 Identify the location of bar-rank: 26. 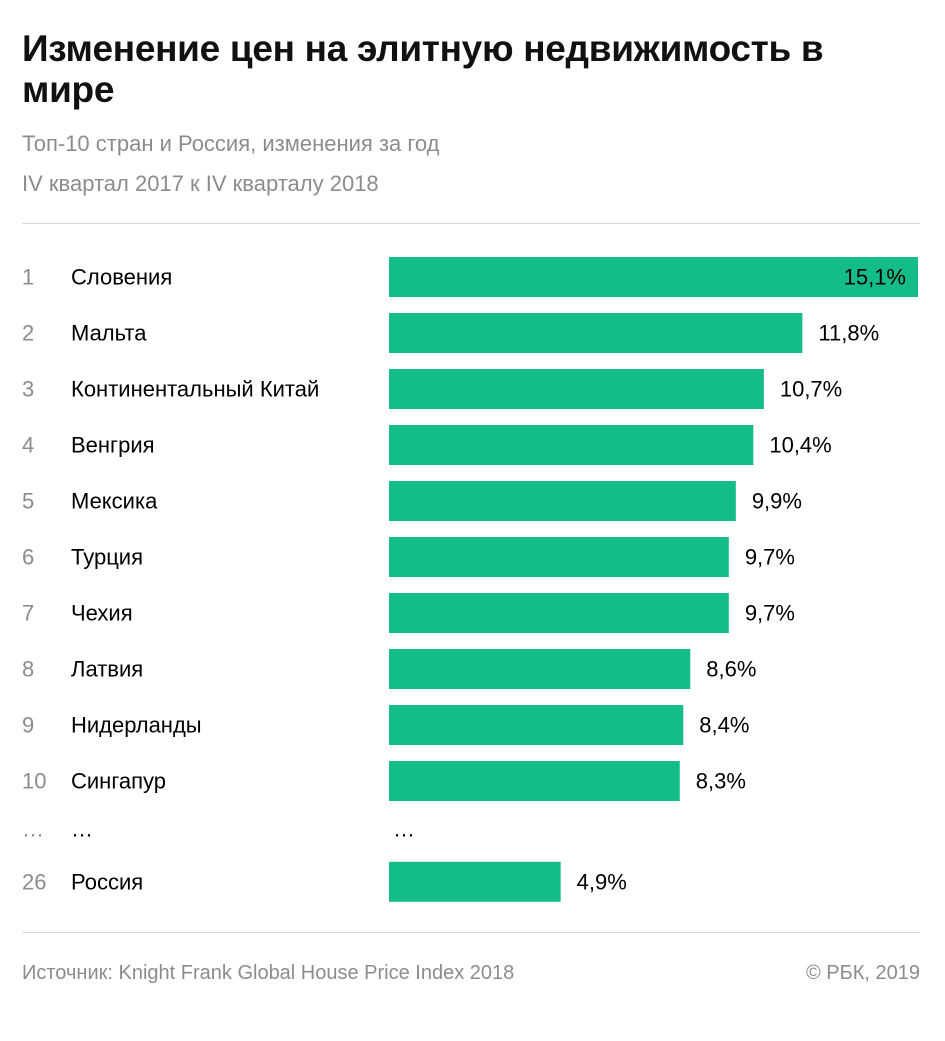
(34, 881).